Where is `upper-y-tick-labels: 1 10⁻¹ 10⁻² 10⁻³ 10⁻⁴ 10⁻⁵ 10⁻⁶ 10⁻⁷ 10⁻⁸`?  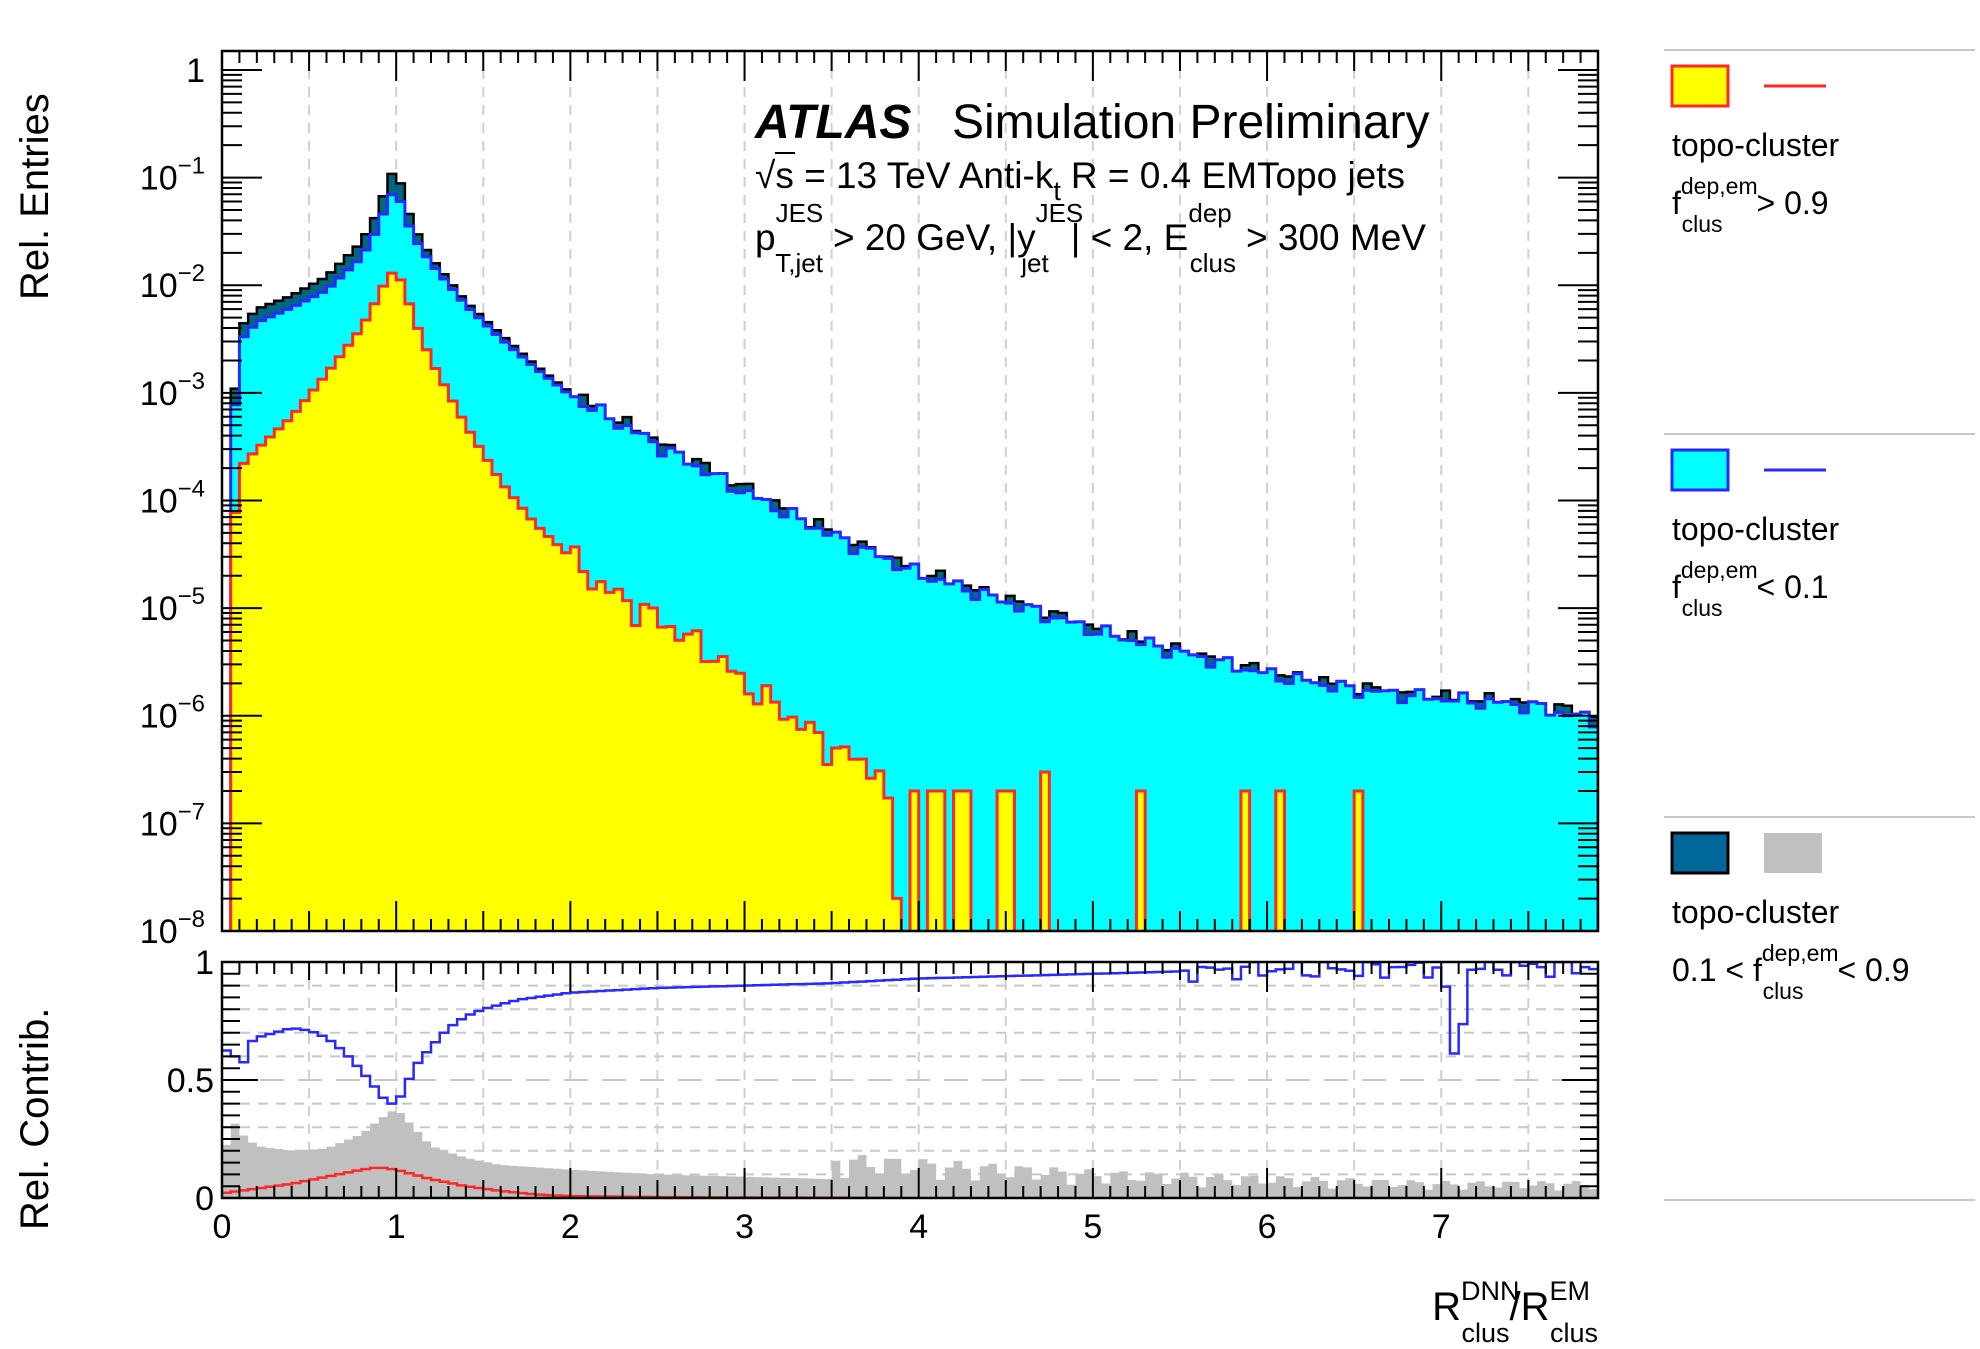
upper-y-tick-labels: 1 10⁻¹ 10⁻² 10⁻³ 10⁻⁴ 10⁻⁵ 10⁻⁶ 10⁻⁷ 10⁻⁸ is located at coordinates (172, 501).